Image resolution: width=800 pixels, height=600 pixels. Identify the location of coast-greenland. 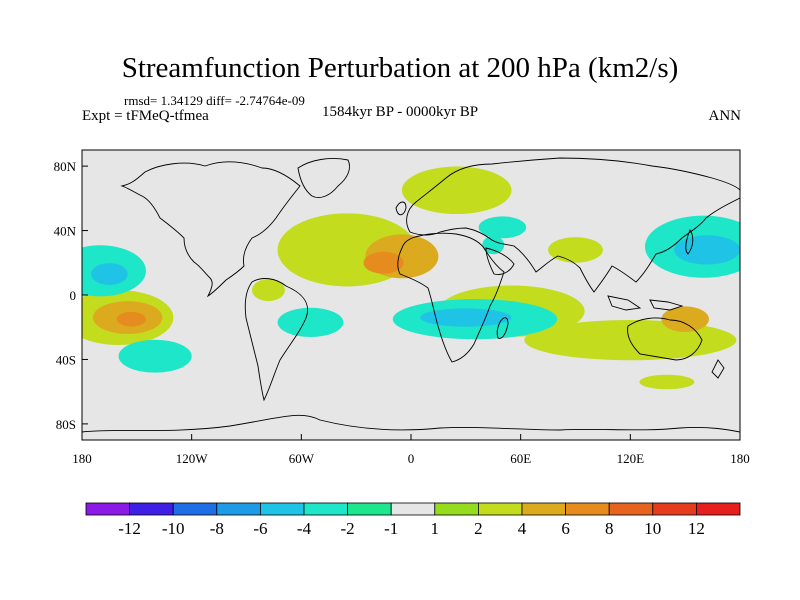
(323, 177).